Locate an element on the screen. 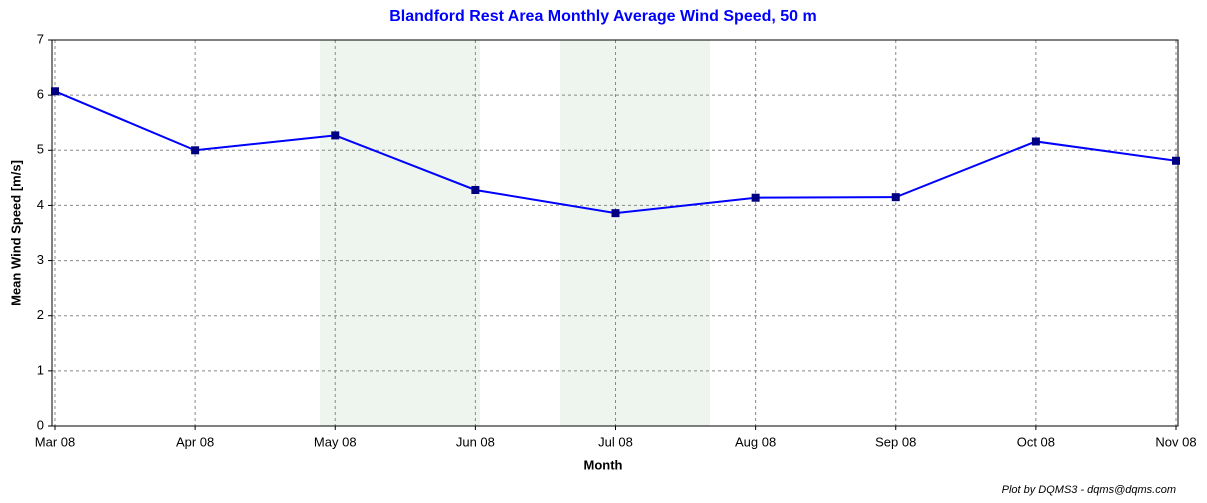  footer: Plot by DQMS3 - dqms@dqms.com is located at coordinates (1089, 490).